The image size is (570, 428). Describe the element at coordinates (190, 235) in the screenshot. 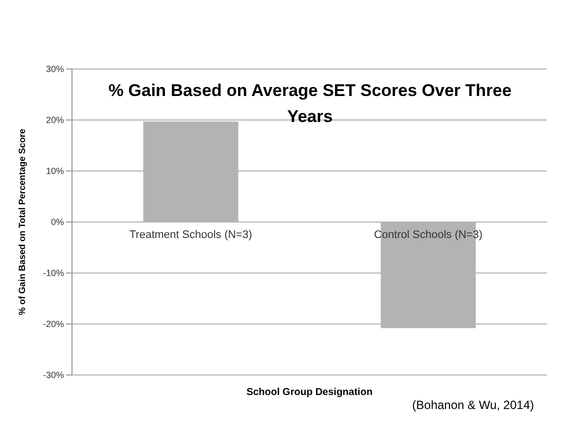

I see `x-tick-label: Treatment Schools (N=3)` at that location.